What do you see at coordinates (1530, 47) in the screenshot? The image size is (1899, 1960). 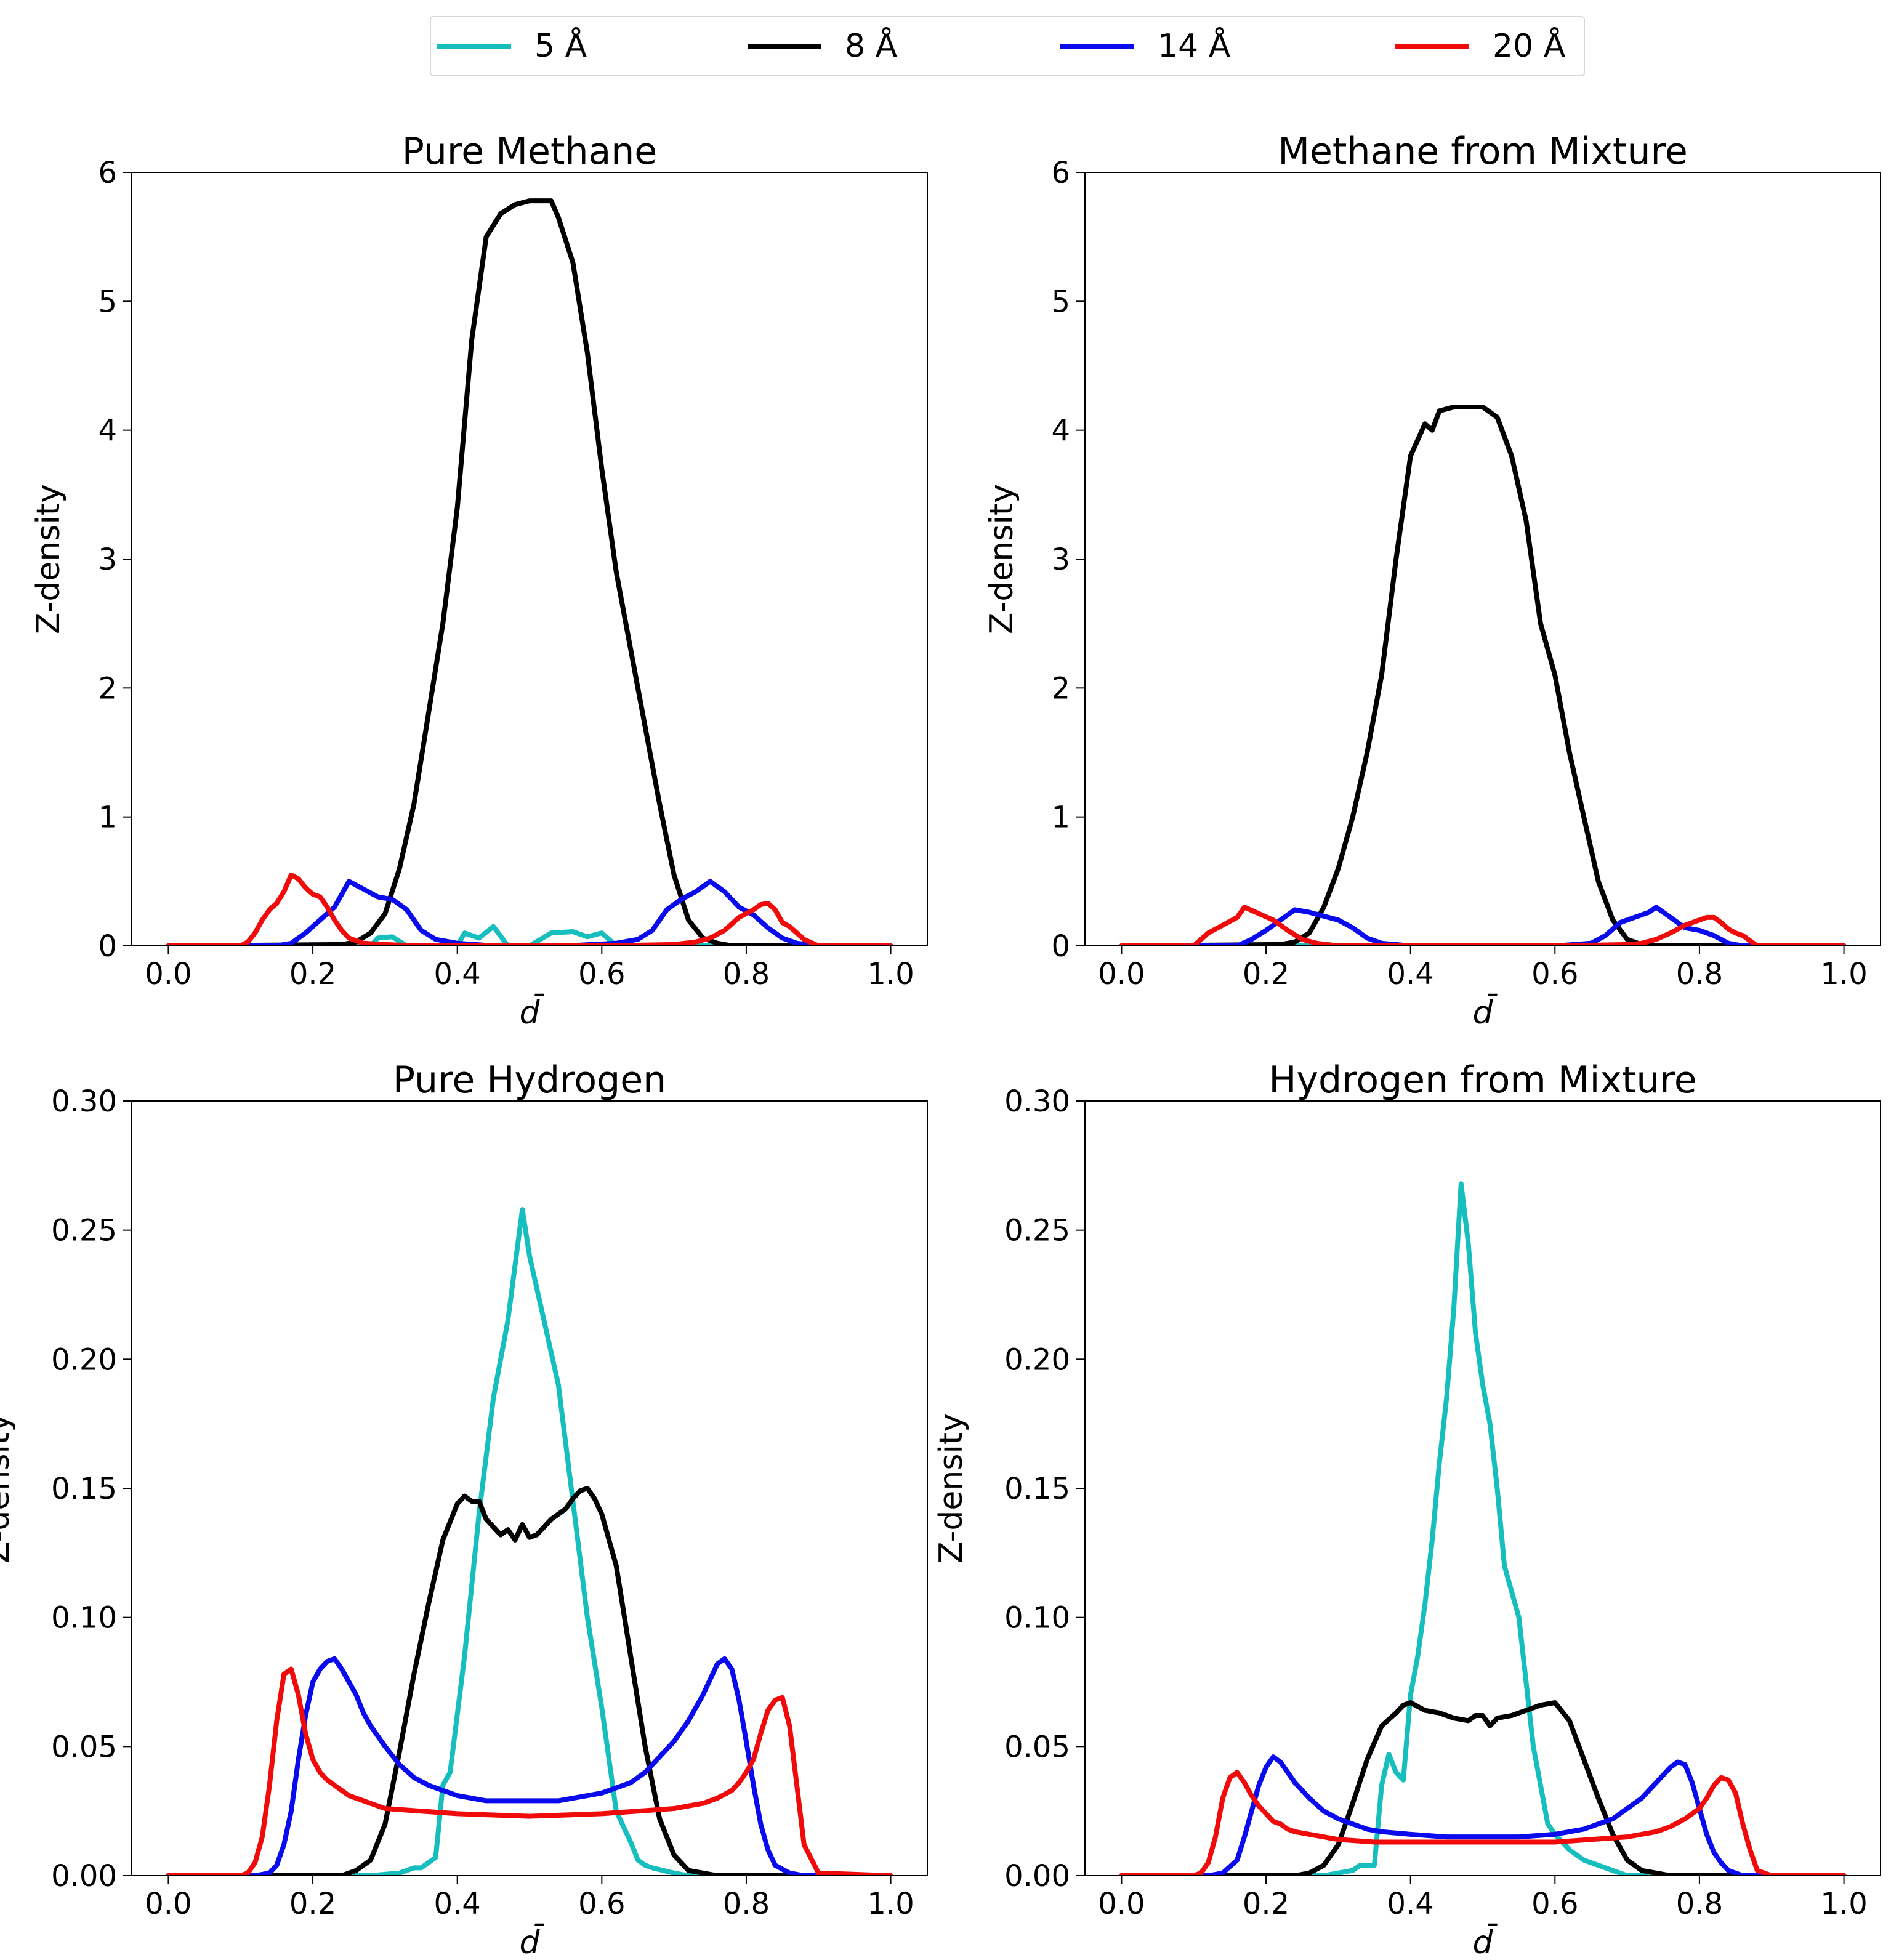 I see `legend-label: 20 Å` at bounding box center [1530, 47].